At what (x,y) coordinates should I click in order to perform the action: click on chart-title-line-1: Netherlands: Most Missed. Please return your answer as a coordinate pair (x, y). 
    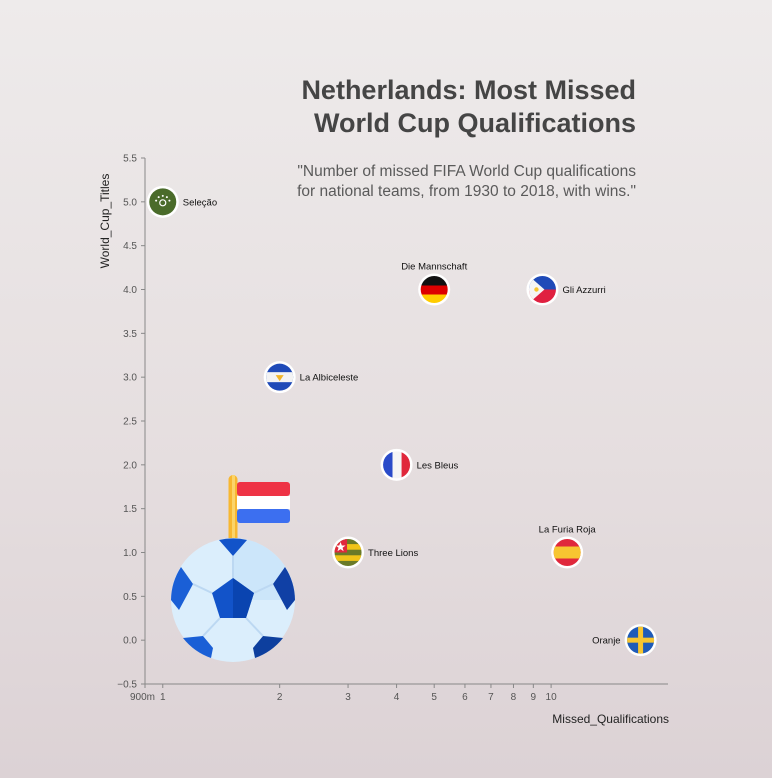
    Looking at the image, I should click on (468, 90).